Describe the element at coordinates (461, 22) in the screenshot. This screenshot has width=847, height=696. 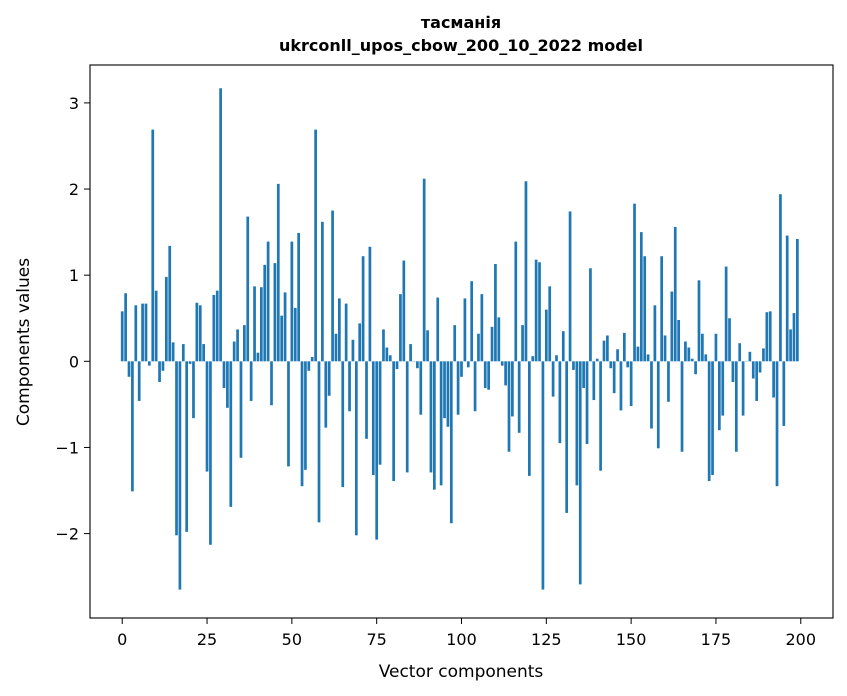
I see `chart-title: тасманія` at that location.